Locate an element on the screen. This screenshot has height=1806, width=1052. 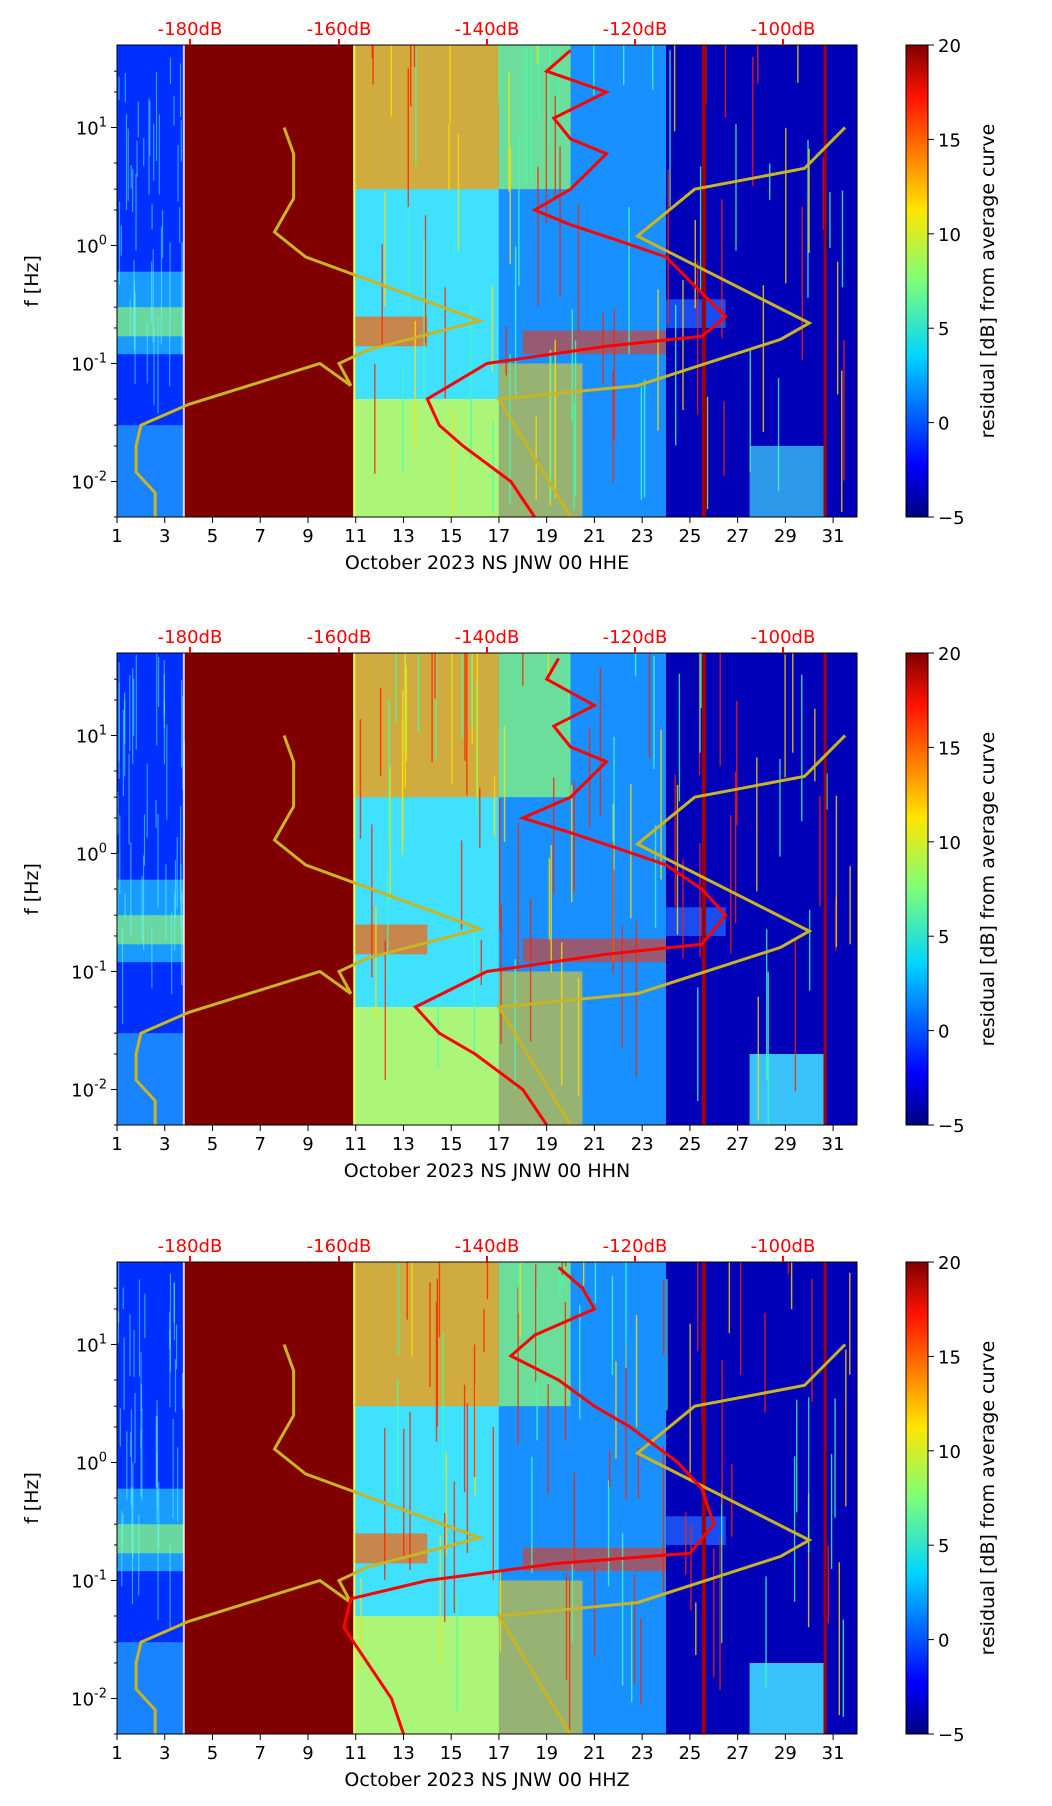
top-db-tick-label: -100dB is located at coordinates (783, 1246).